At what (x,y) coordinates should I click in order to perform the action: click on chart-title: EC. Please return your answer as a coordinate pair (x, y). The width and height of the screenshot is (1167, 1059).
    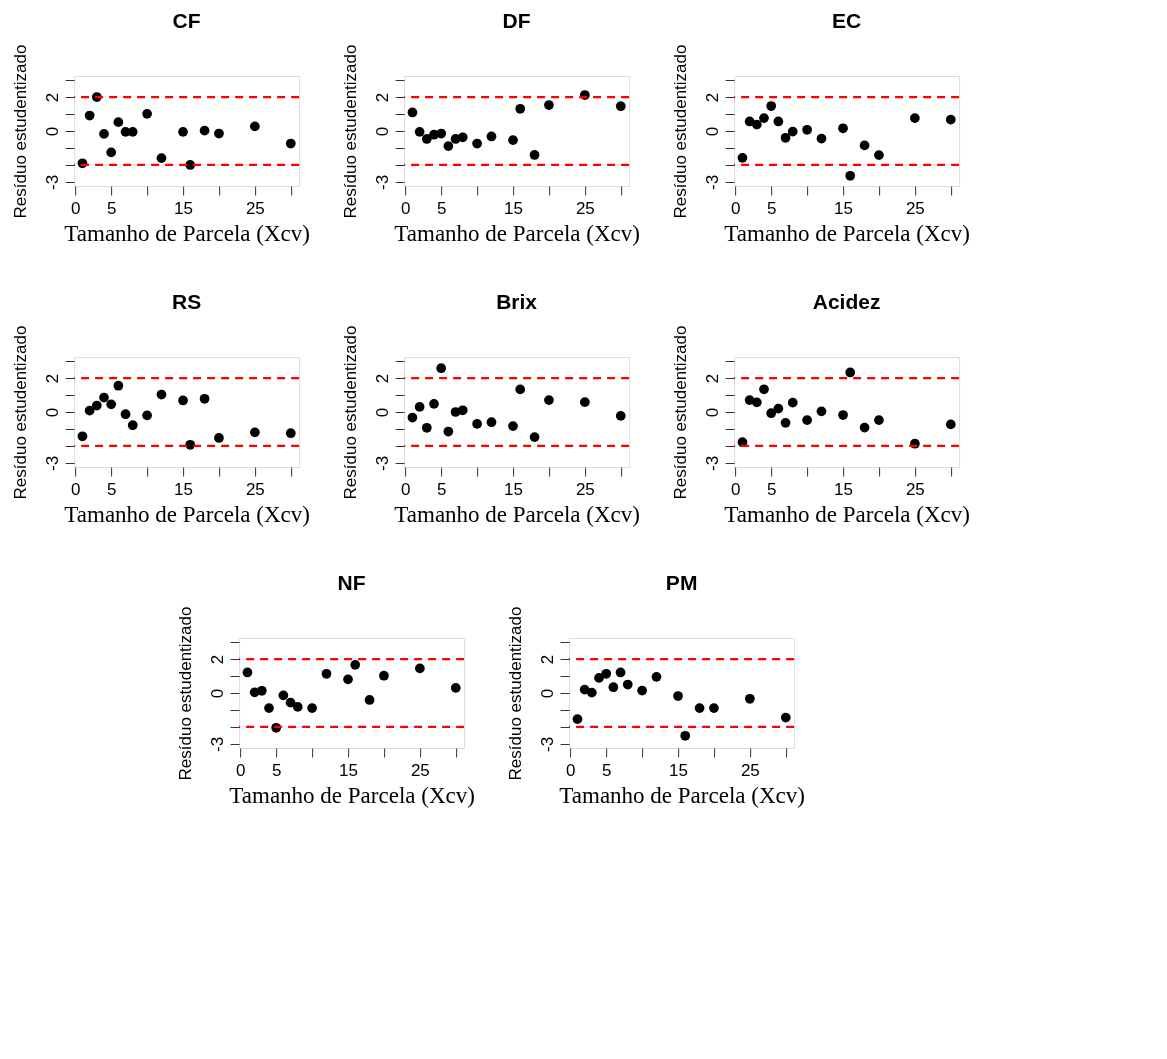
    Looking at the image, I should click on (847, 21).